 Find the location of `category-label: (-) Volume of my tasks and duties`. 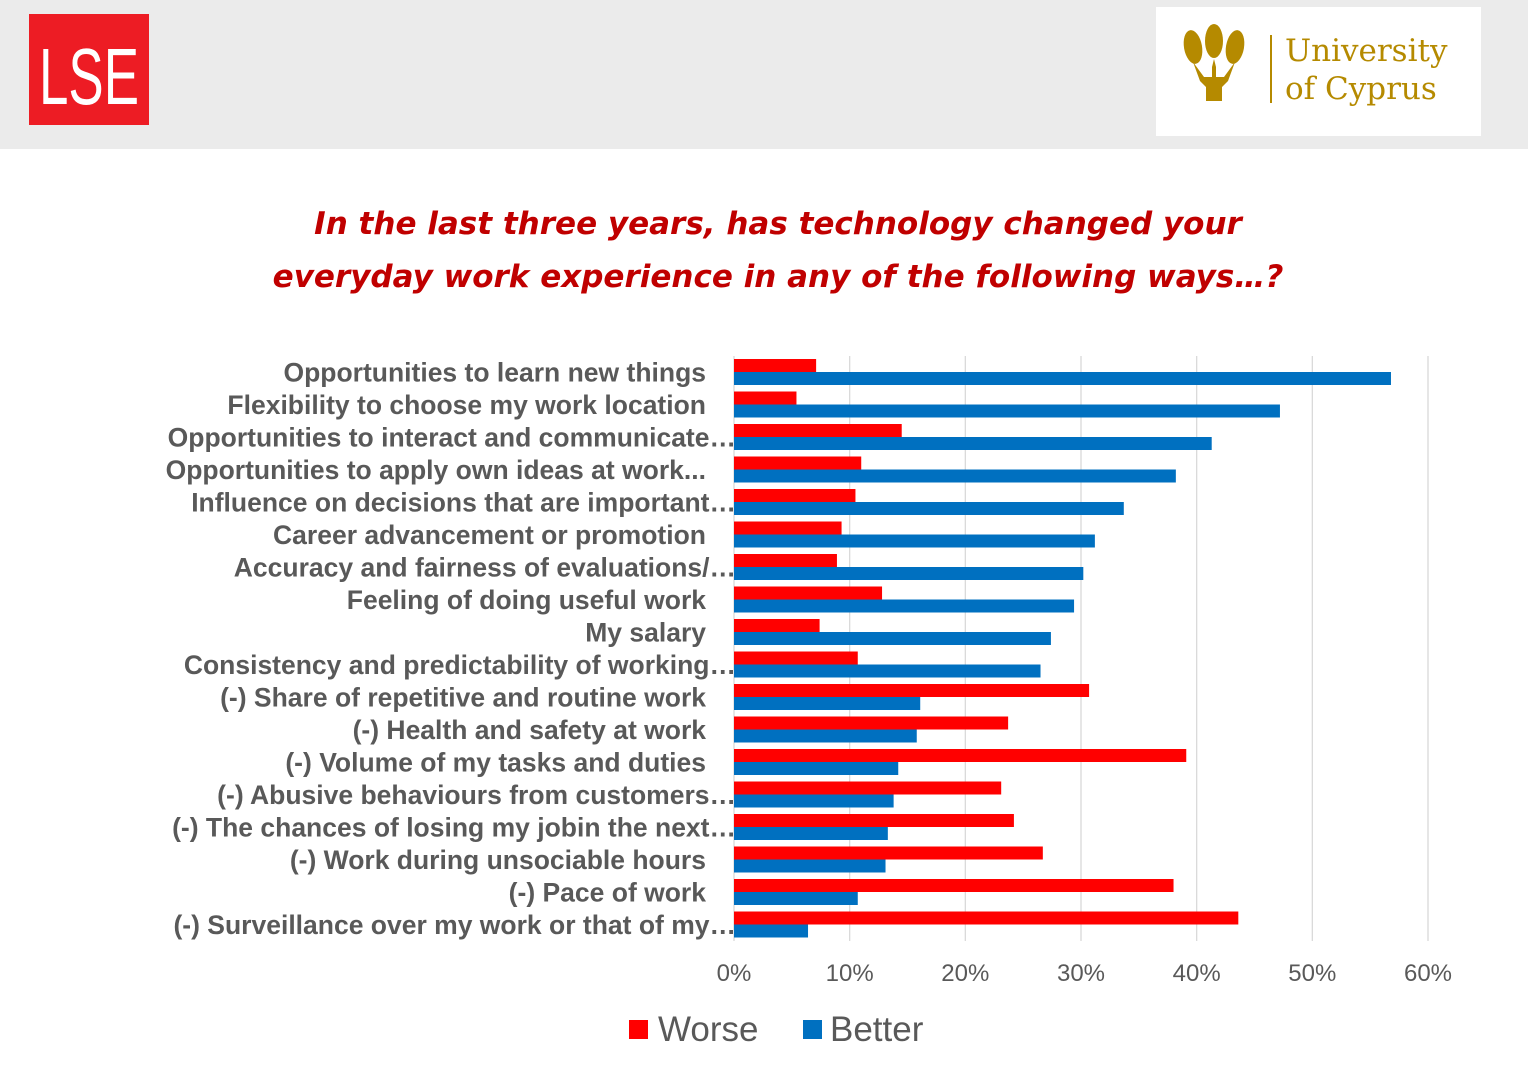

category-label: (-) Volume of my tasks and duties is located at coordinates (495, 762).